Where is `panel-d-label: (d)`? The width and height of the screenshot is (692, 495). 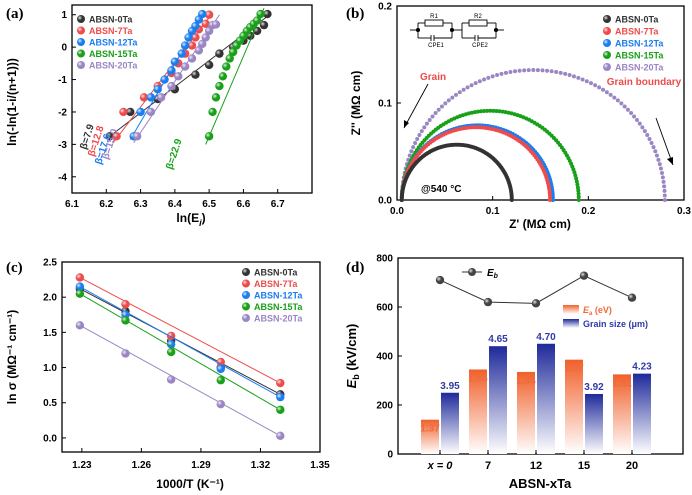
panel-d-label: (d) is located at coordinates (355, 268).